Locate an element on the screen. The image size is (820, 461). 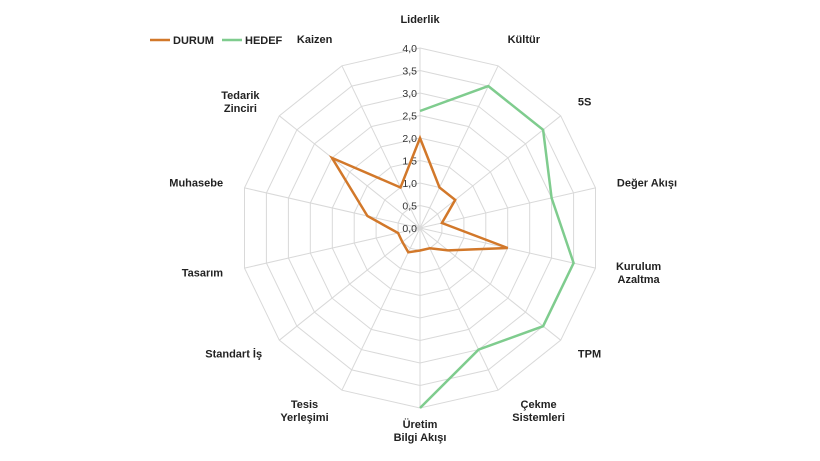
tick-label: 2,5 is located at coordinates (409, 117).